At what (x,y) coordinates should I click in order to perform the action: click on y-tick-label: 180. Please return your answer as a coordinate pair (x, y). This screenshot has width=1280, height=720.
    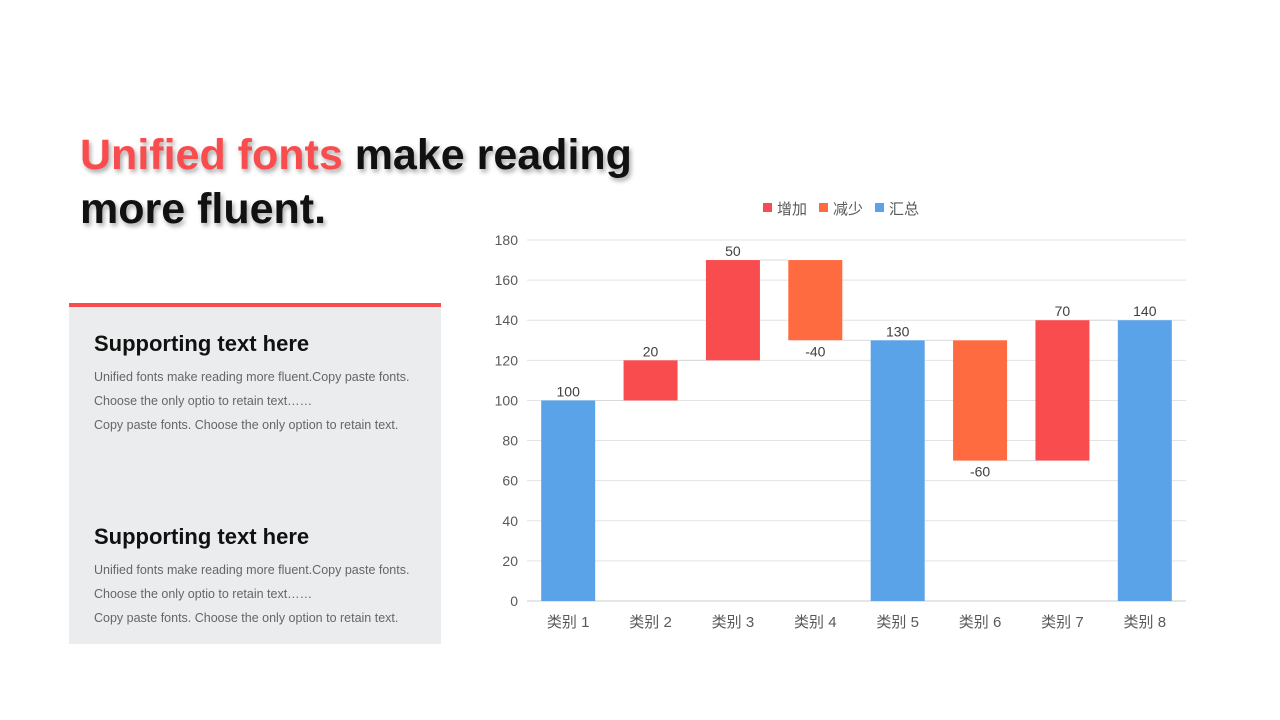
    Looking at the image, I should click on (507, 240).